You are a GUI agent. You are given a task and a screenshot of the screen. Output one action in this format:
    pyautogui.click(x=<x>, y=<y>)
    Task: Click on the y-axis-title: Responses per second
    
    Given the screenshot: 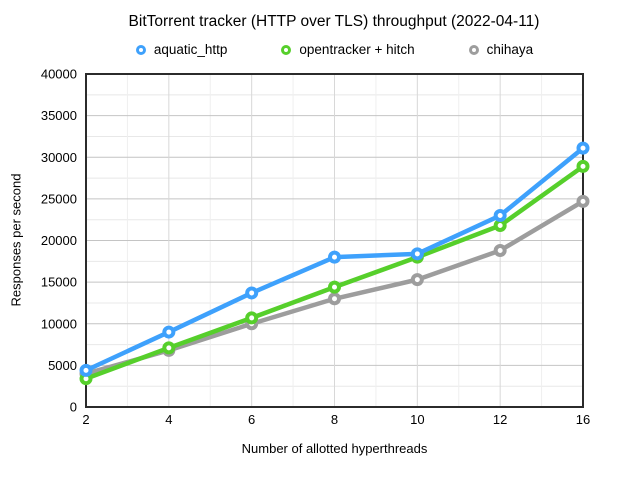 What is the action you would take?
    pyautogui.click(x=16, y=240)
    